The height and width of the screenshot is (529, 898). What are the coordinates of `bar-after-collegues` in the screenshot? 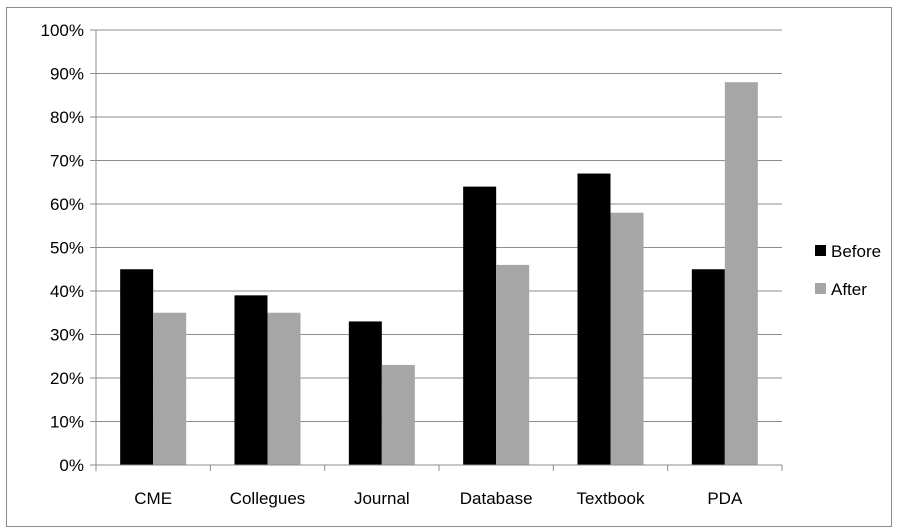 It's located at (284, 388).